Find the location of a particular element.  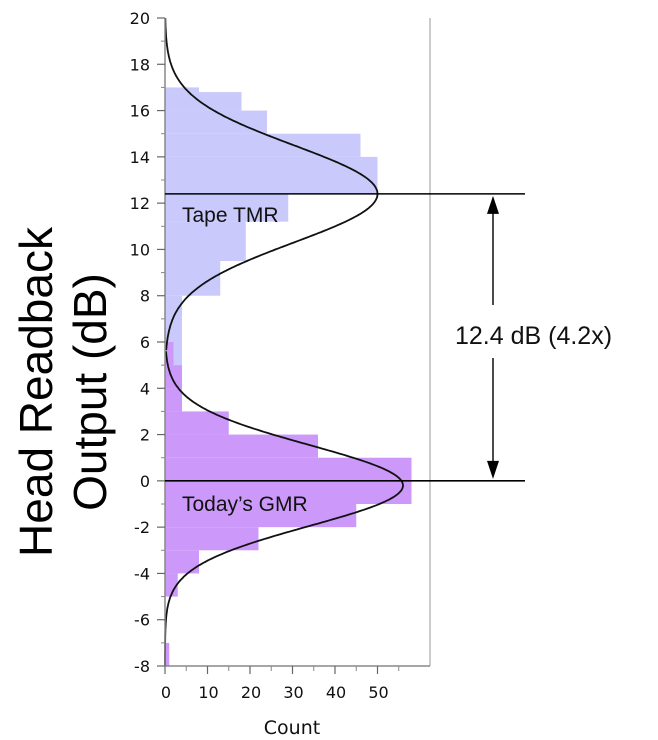

y-tick-label: 4 is located at coordinates (145, 388).